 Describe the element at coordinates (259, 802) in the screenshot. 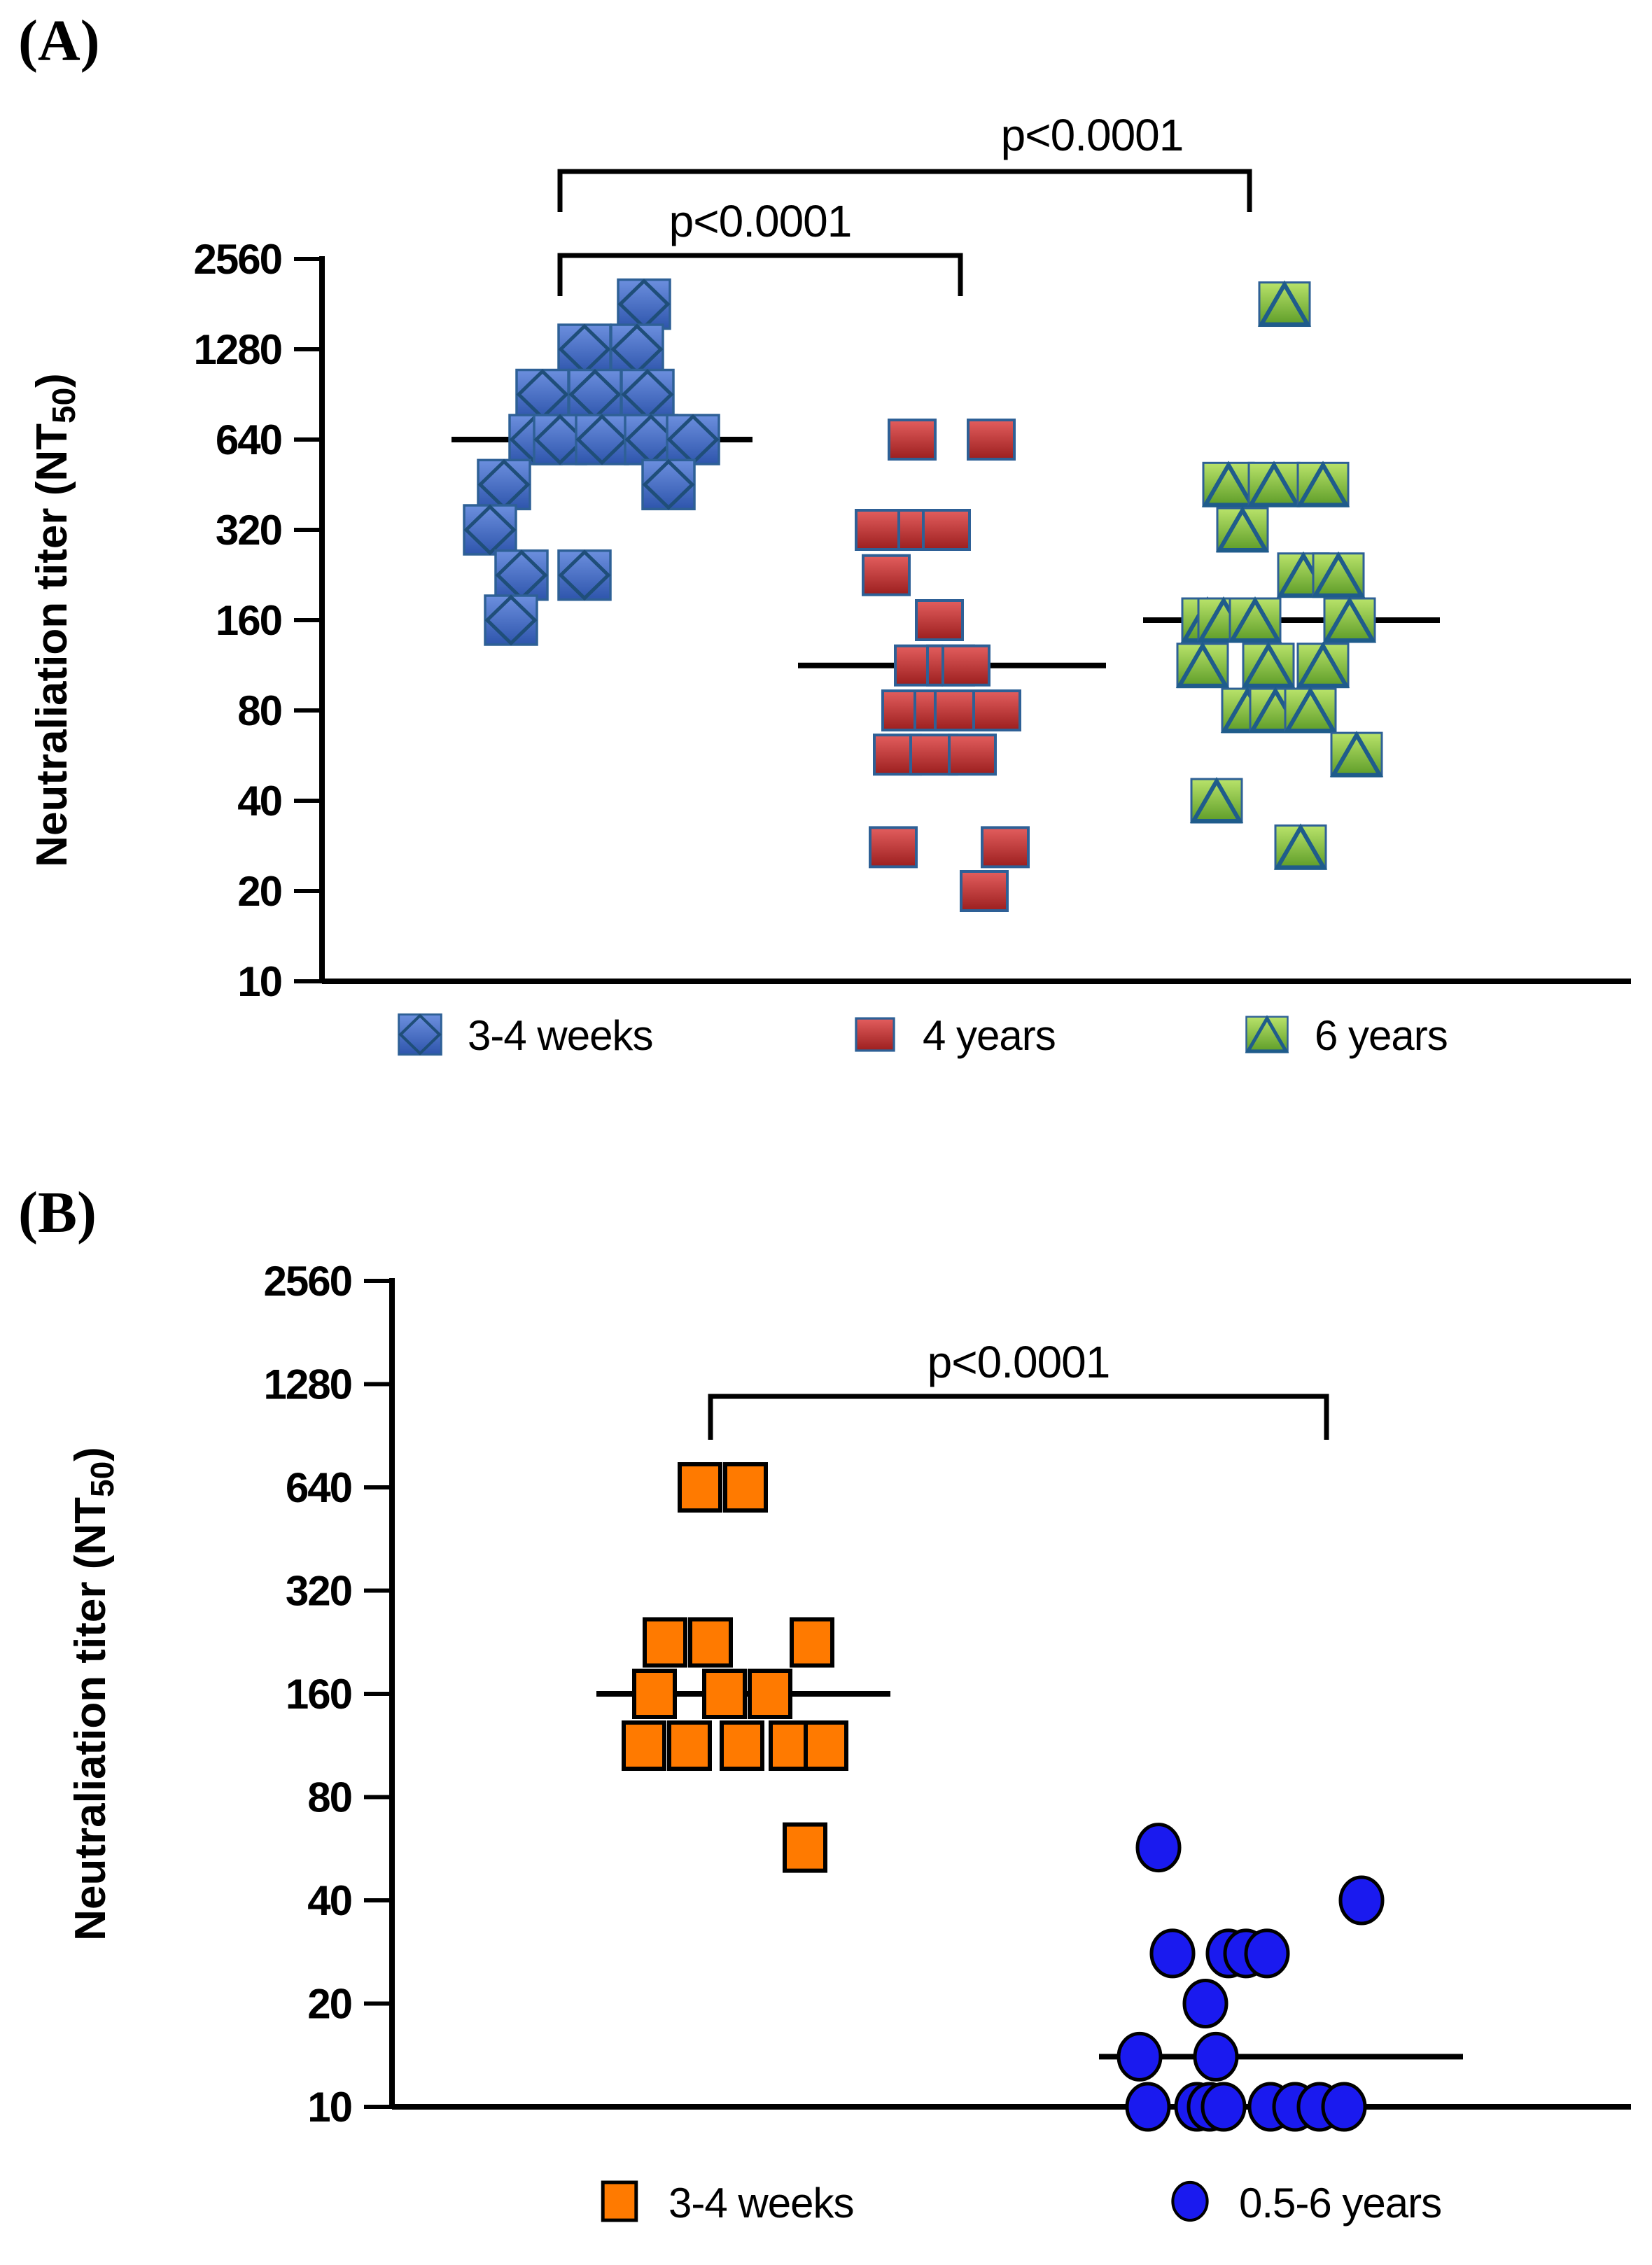

I see `y-tick-label: 40` at that location.